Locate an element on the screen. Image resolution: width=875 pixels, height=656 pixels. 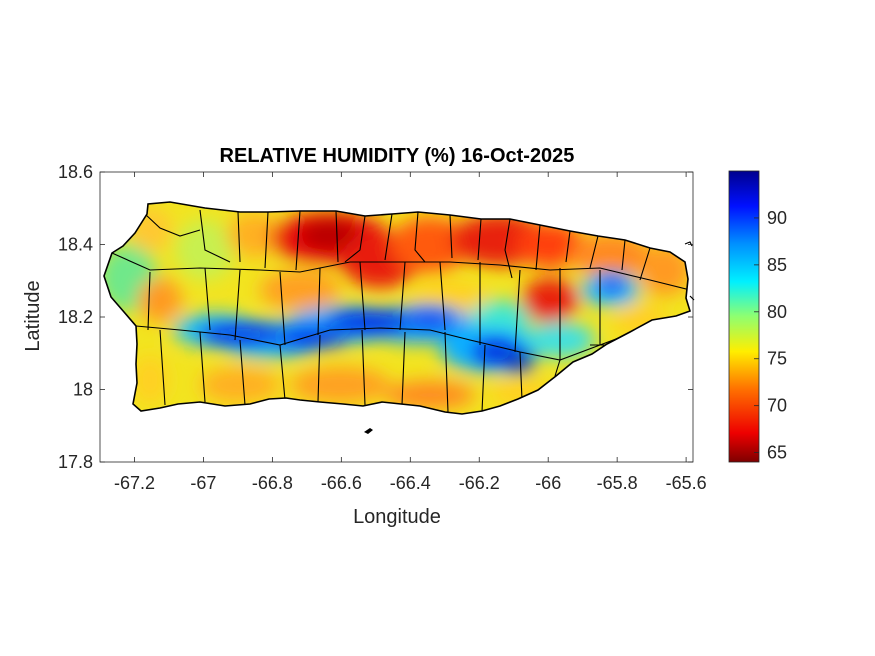
colorbar-tick-label: 80 is located at coordinates (777, 312).